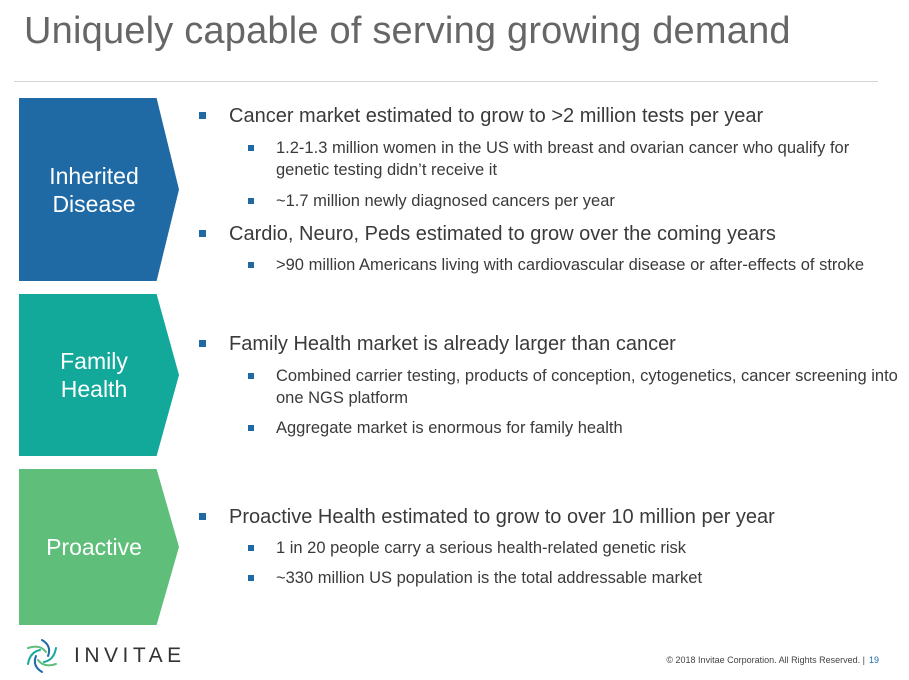 The height and width of the screenshot is (680, 909). Describe the element at coordinates (42, 656) in the screenshot. I see `invitae-swirl-icon` at that location.